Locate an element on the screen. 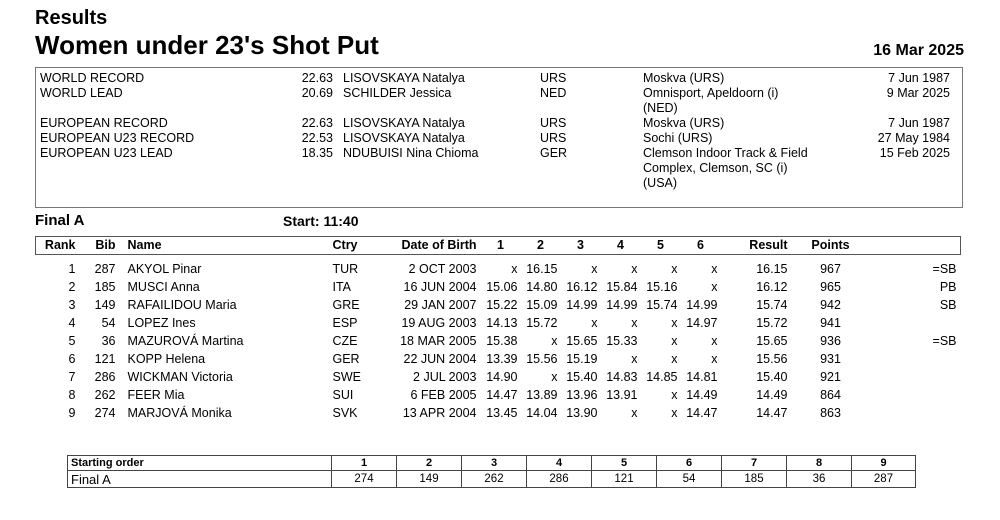  attempt-5-cell: 14.85 is located at coordinates (662, 377).